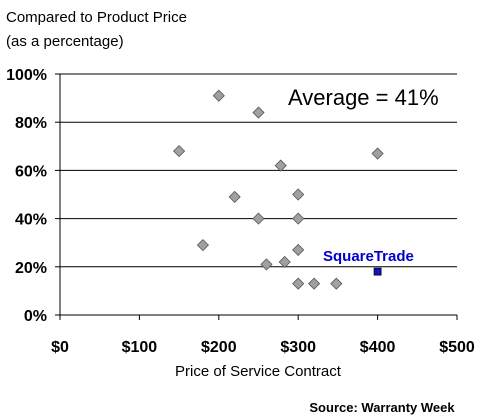 The width and height of the screenshot is (480, 420). Describe the element at coordinates (31, 171) in the screenshot. I see `y-tick-label: 60%` at that location.